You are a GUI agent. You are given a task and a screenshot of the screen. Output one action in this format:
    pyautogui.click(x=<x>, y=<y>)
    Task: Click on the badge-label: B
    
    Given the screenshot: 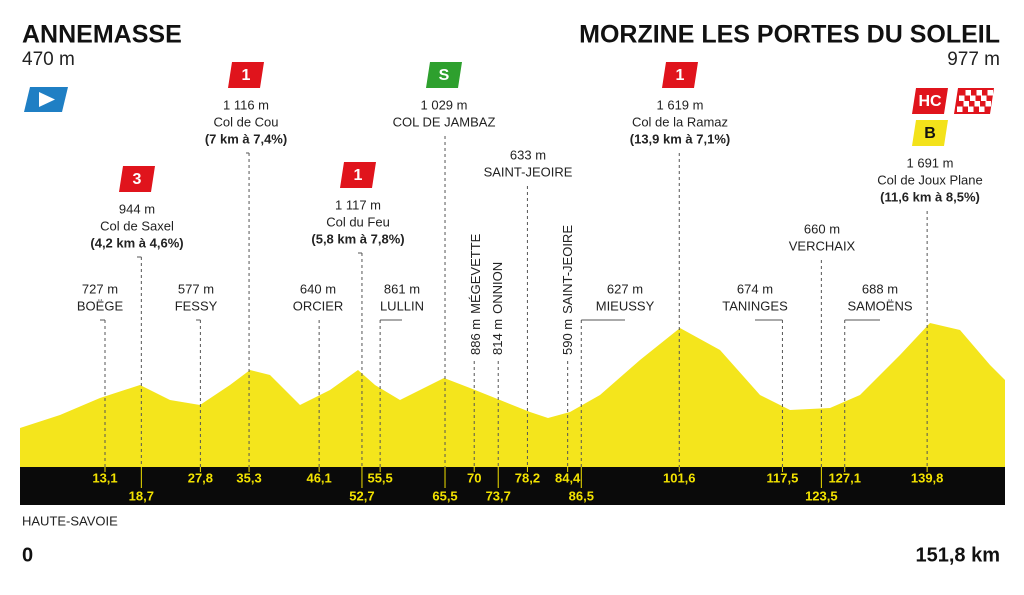 What is the action you would take?
    pyautogui.click(x=930, y=133)
    